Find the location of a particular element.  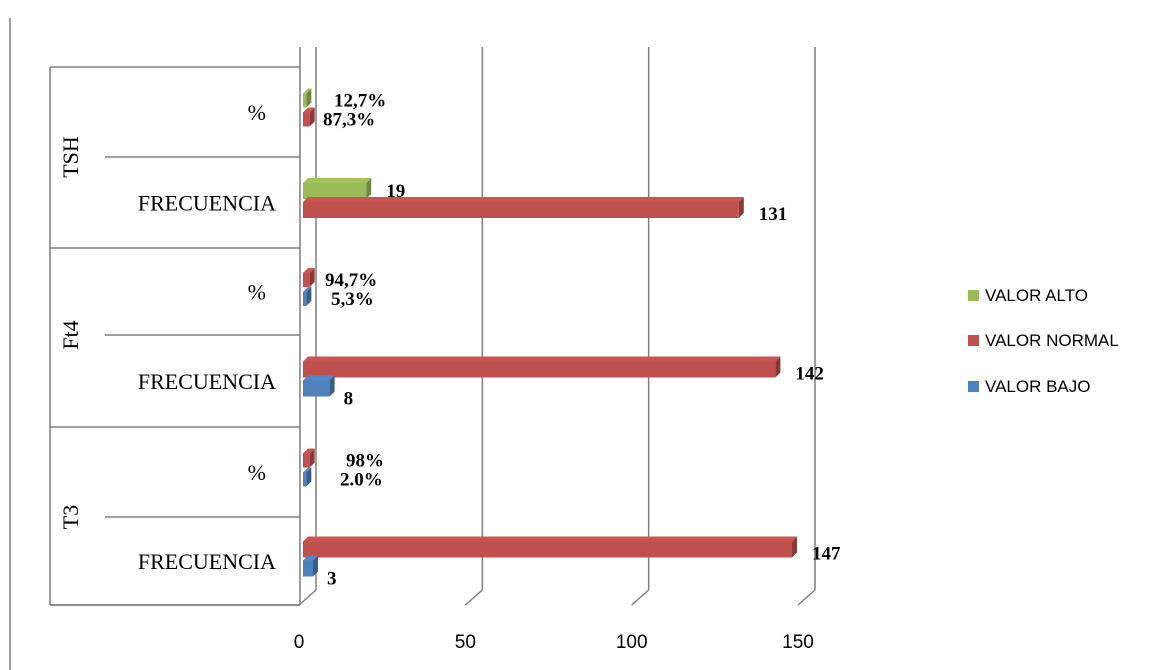

x-tick-label: 150 is located at coordinates (798, 642).